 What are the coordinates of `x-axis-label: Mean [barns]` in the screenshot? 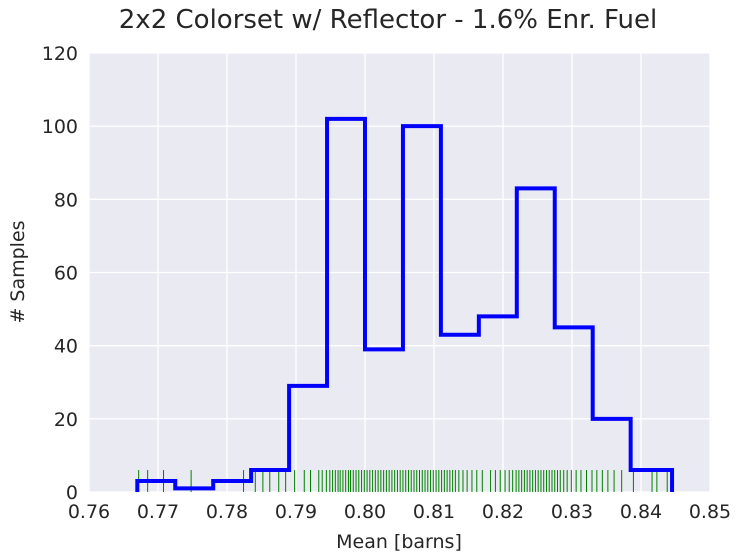 It's located at (399, 542).